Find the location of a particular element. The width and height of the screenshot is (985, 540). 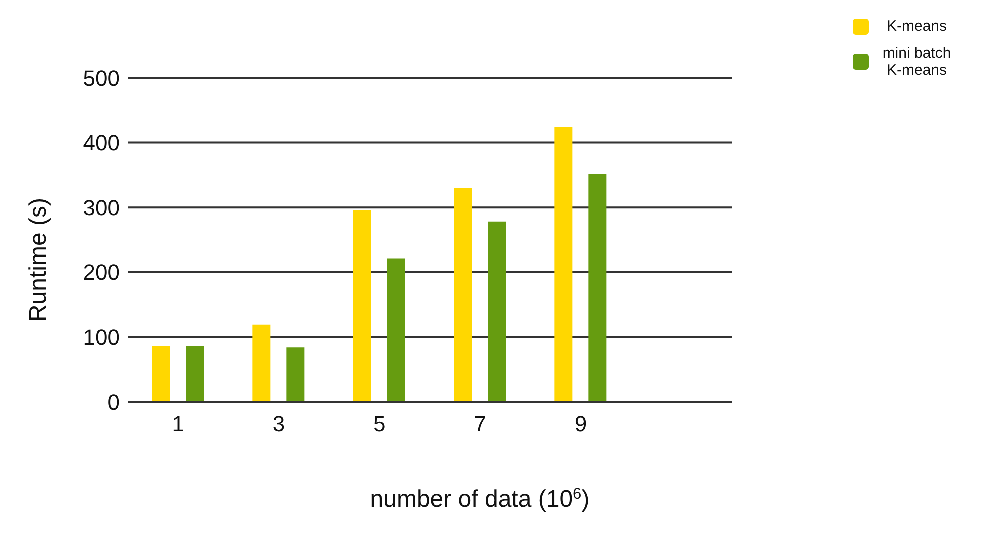

y-tick-label: 300 is located at coordinates (101, 207).